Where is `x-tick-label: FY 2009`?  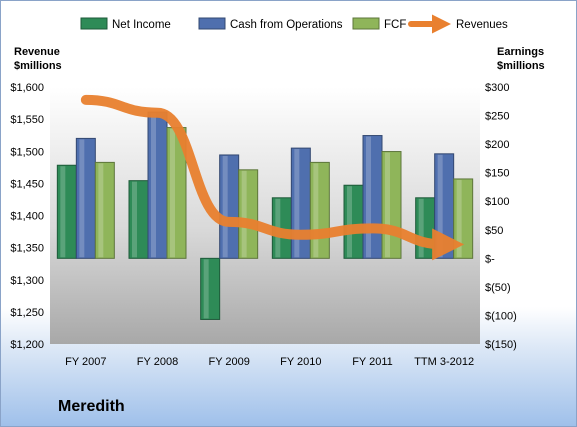 x-tick-label: FY 2009 is located at coordinates (228, 362).